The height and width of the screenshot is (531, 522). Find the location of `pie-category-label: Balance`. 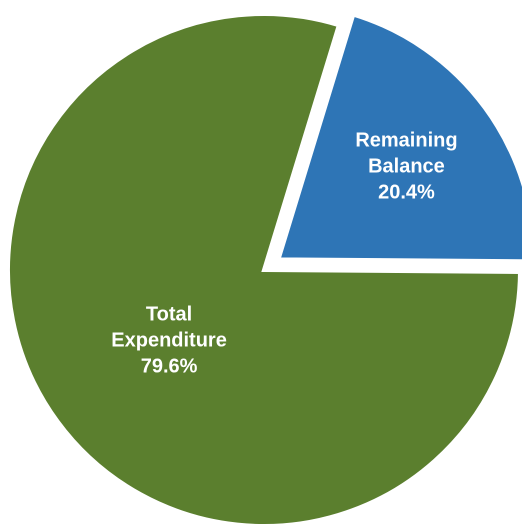

pie-category-label: Balance is located at coordinates (406, 166).